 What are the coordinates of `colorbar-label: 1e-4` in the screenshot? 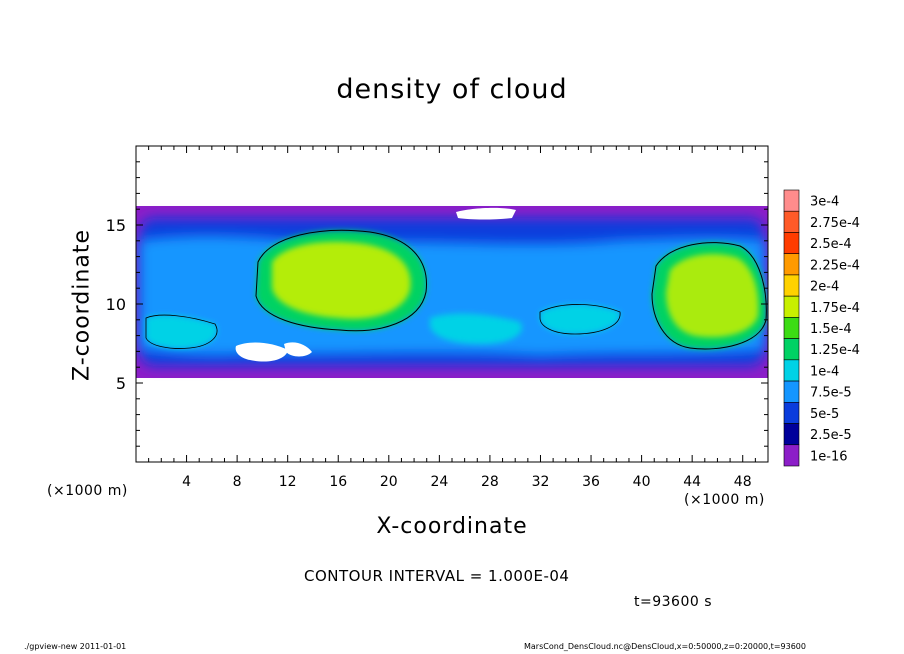 It's located at (824, 371).